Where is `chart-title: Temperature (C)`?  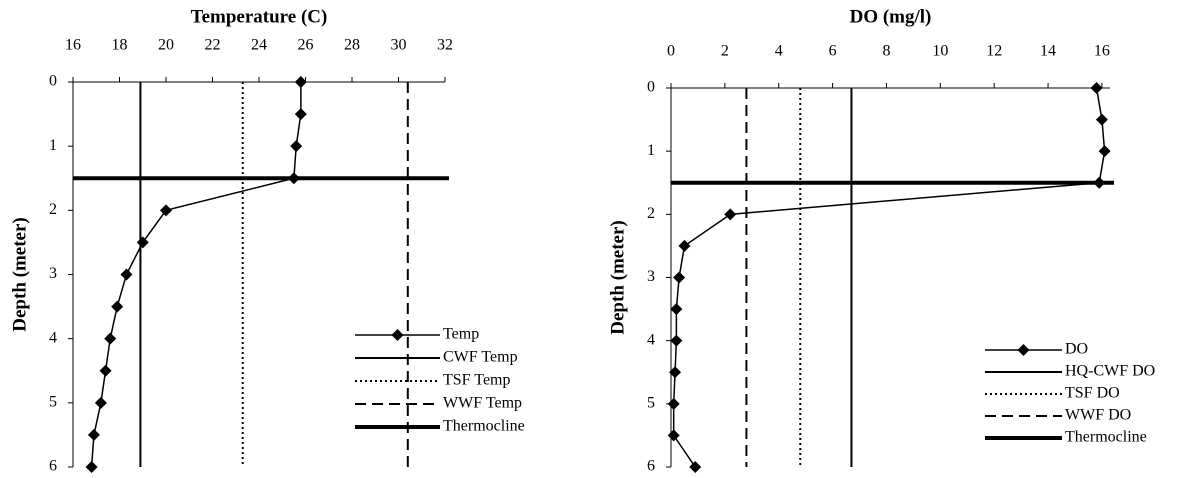 chart-title: Temperature (C) is located at coordinates (259, 16).